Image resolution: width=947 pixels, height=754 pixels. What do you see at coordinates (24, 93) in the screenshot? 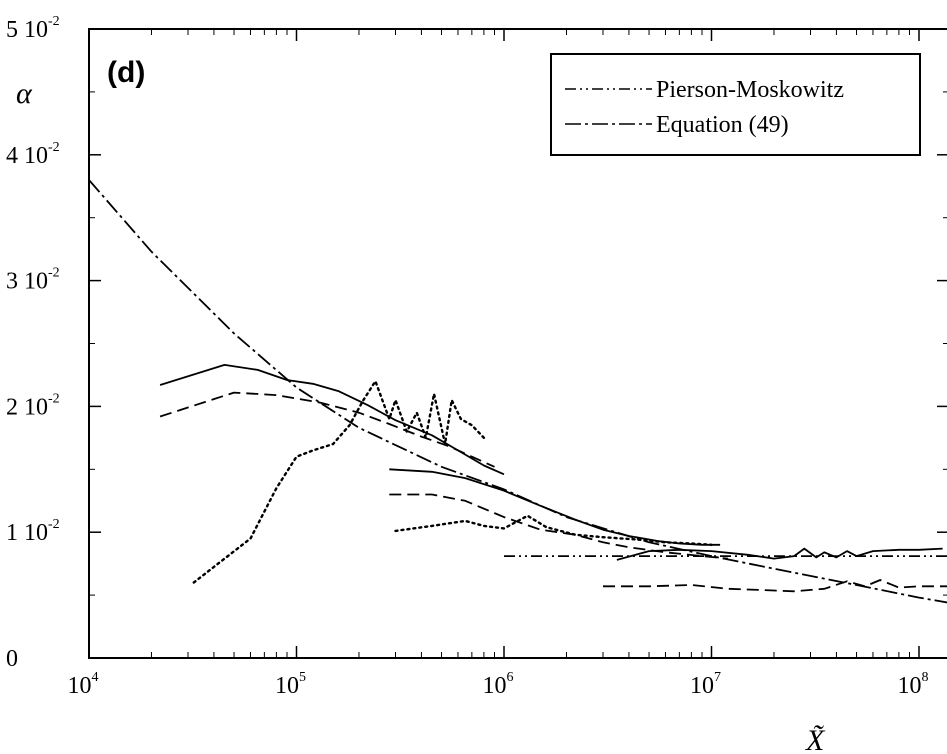
I see `y-axis-label: α` at bounding box center [24, 93].